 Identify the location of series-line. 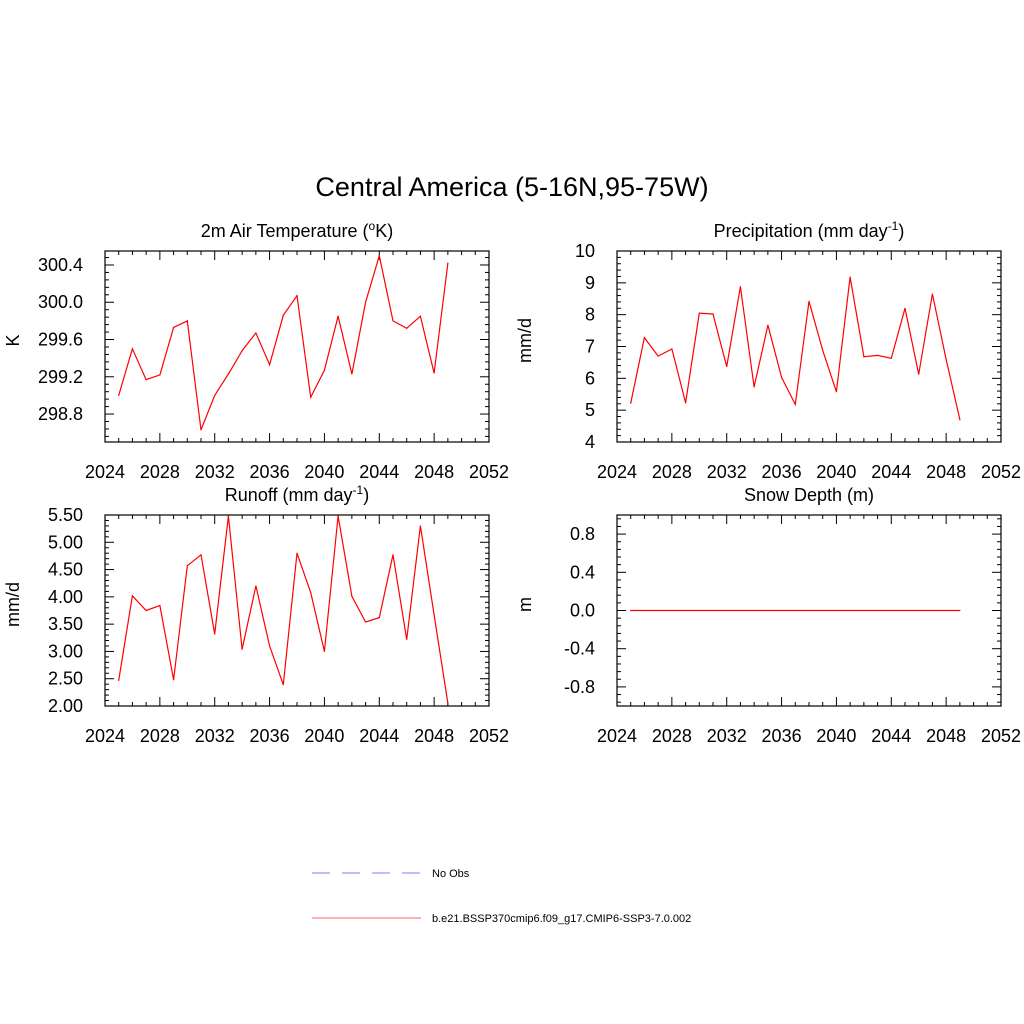
(283, 609).